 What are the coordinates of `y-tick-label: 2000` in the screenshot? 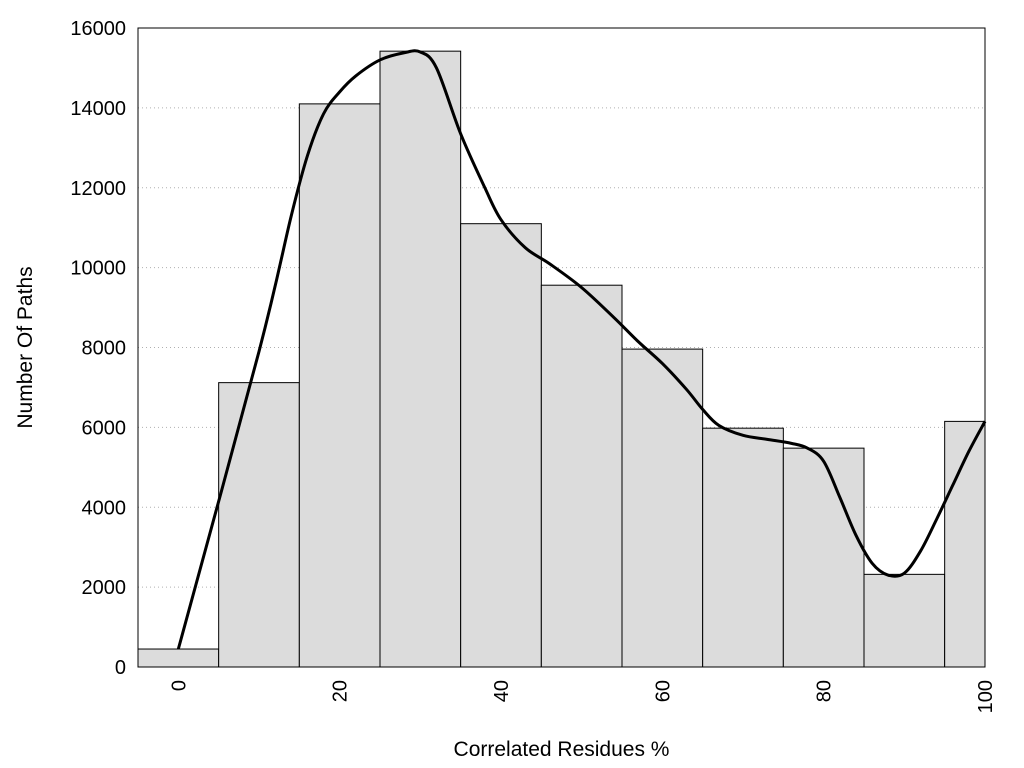 It's located at (104, 588).